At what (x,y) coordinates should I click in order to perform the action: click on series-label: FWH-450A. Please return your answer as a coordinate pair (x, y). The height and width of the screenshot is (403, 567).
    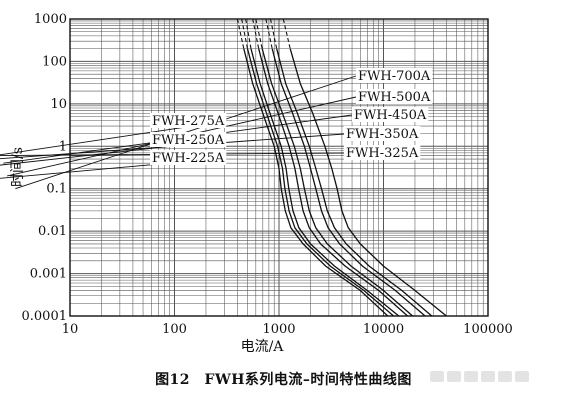
    Looking at the image, I should click on (390, 115).